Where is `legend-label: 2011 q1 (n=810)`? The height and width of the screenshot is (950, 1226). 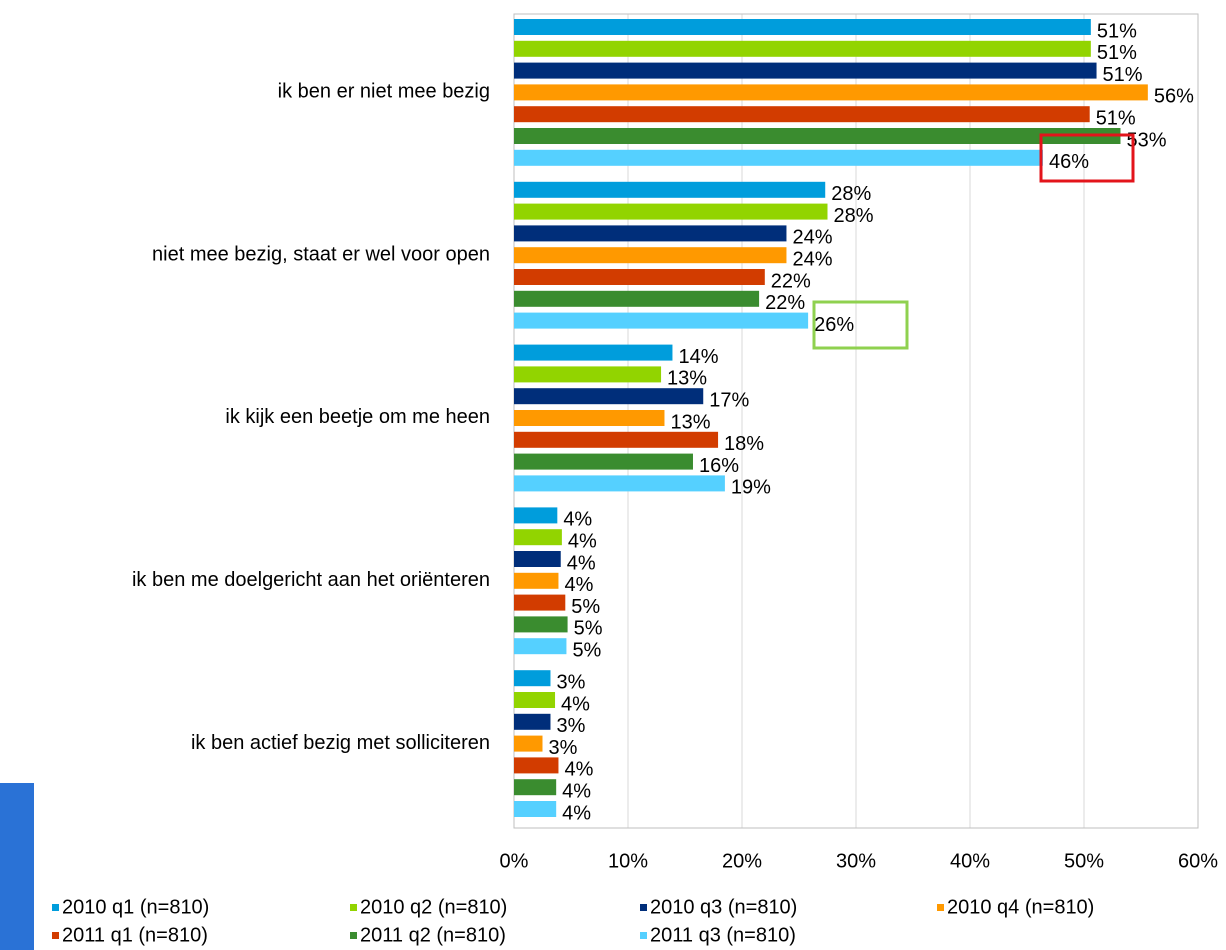 legend-label: 2011 q1 (n=810) is located at coordinates (135, 935).